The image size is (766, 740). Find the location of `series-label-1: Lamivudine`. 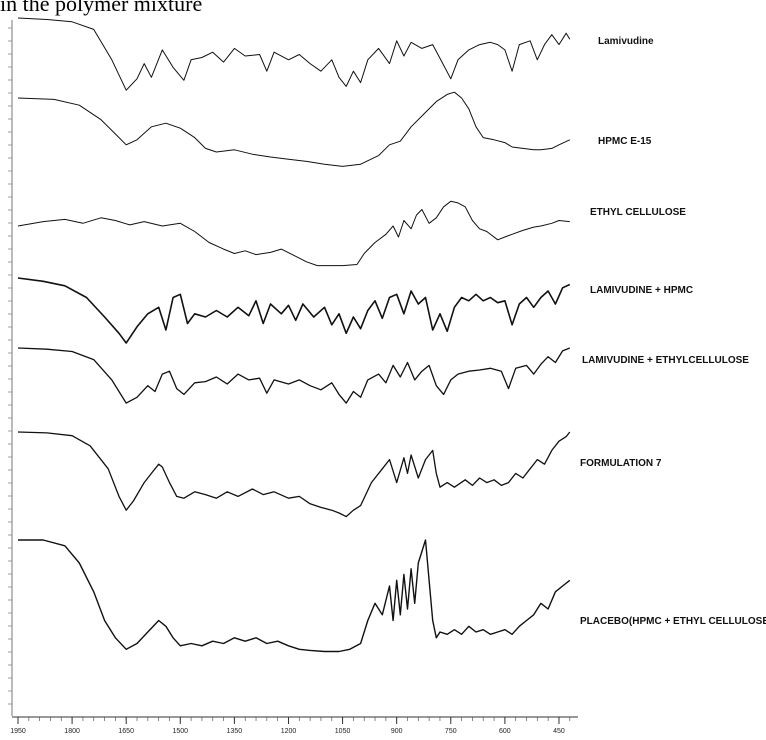

series-label-1: Lamivudine is located at coordinates (626, 41).